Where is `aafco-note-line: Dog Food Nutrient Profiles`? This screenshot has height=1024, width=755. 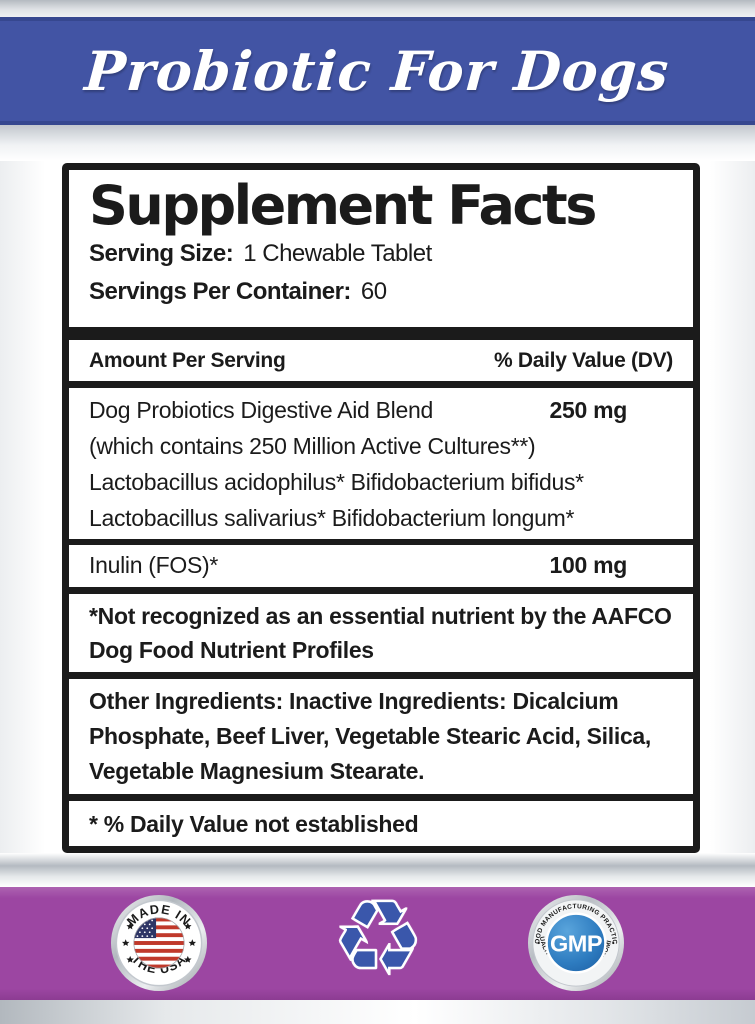
aafco-note-line: Dog Food Nutrient Profiles is located at coordinates (231, 650).